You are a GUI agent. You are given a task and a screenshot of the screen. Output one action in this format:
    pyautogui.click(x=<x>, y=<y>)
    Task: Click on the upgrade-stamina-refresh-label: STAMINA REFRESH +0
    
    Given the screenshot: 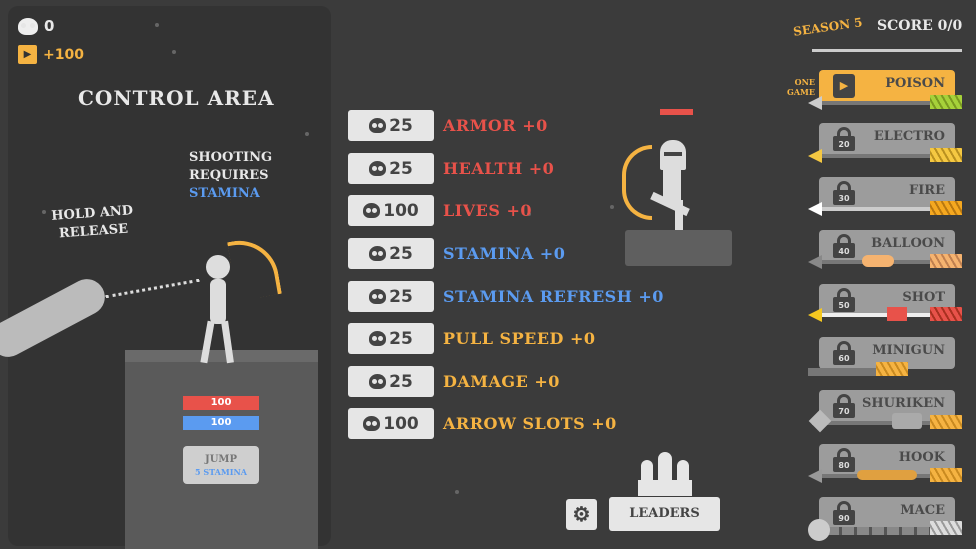 What is the action you would take?
    pyautogui.click(x=553, y=296)
    